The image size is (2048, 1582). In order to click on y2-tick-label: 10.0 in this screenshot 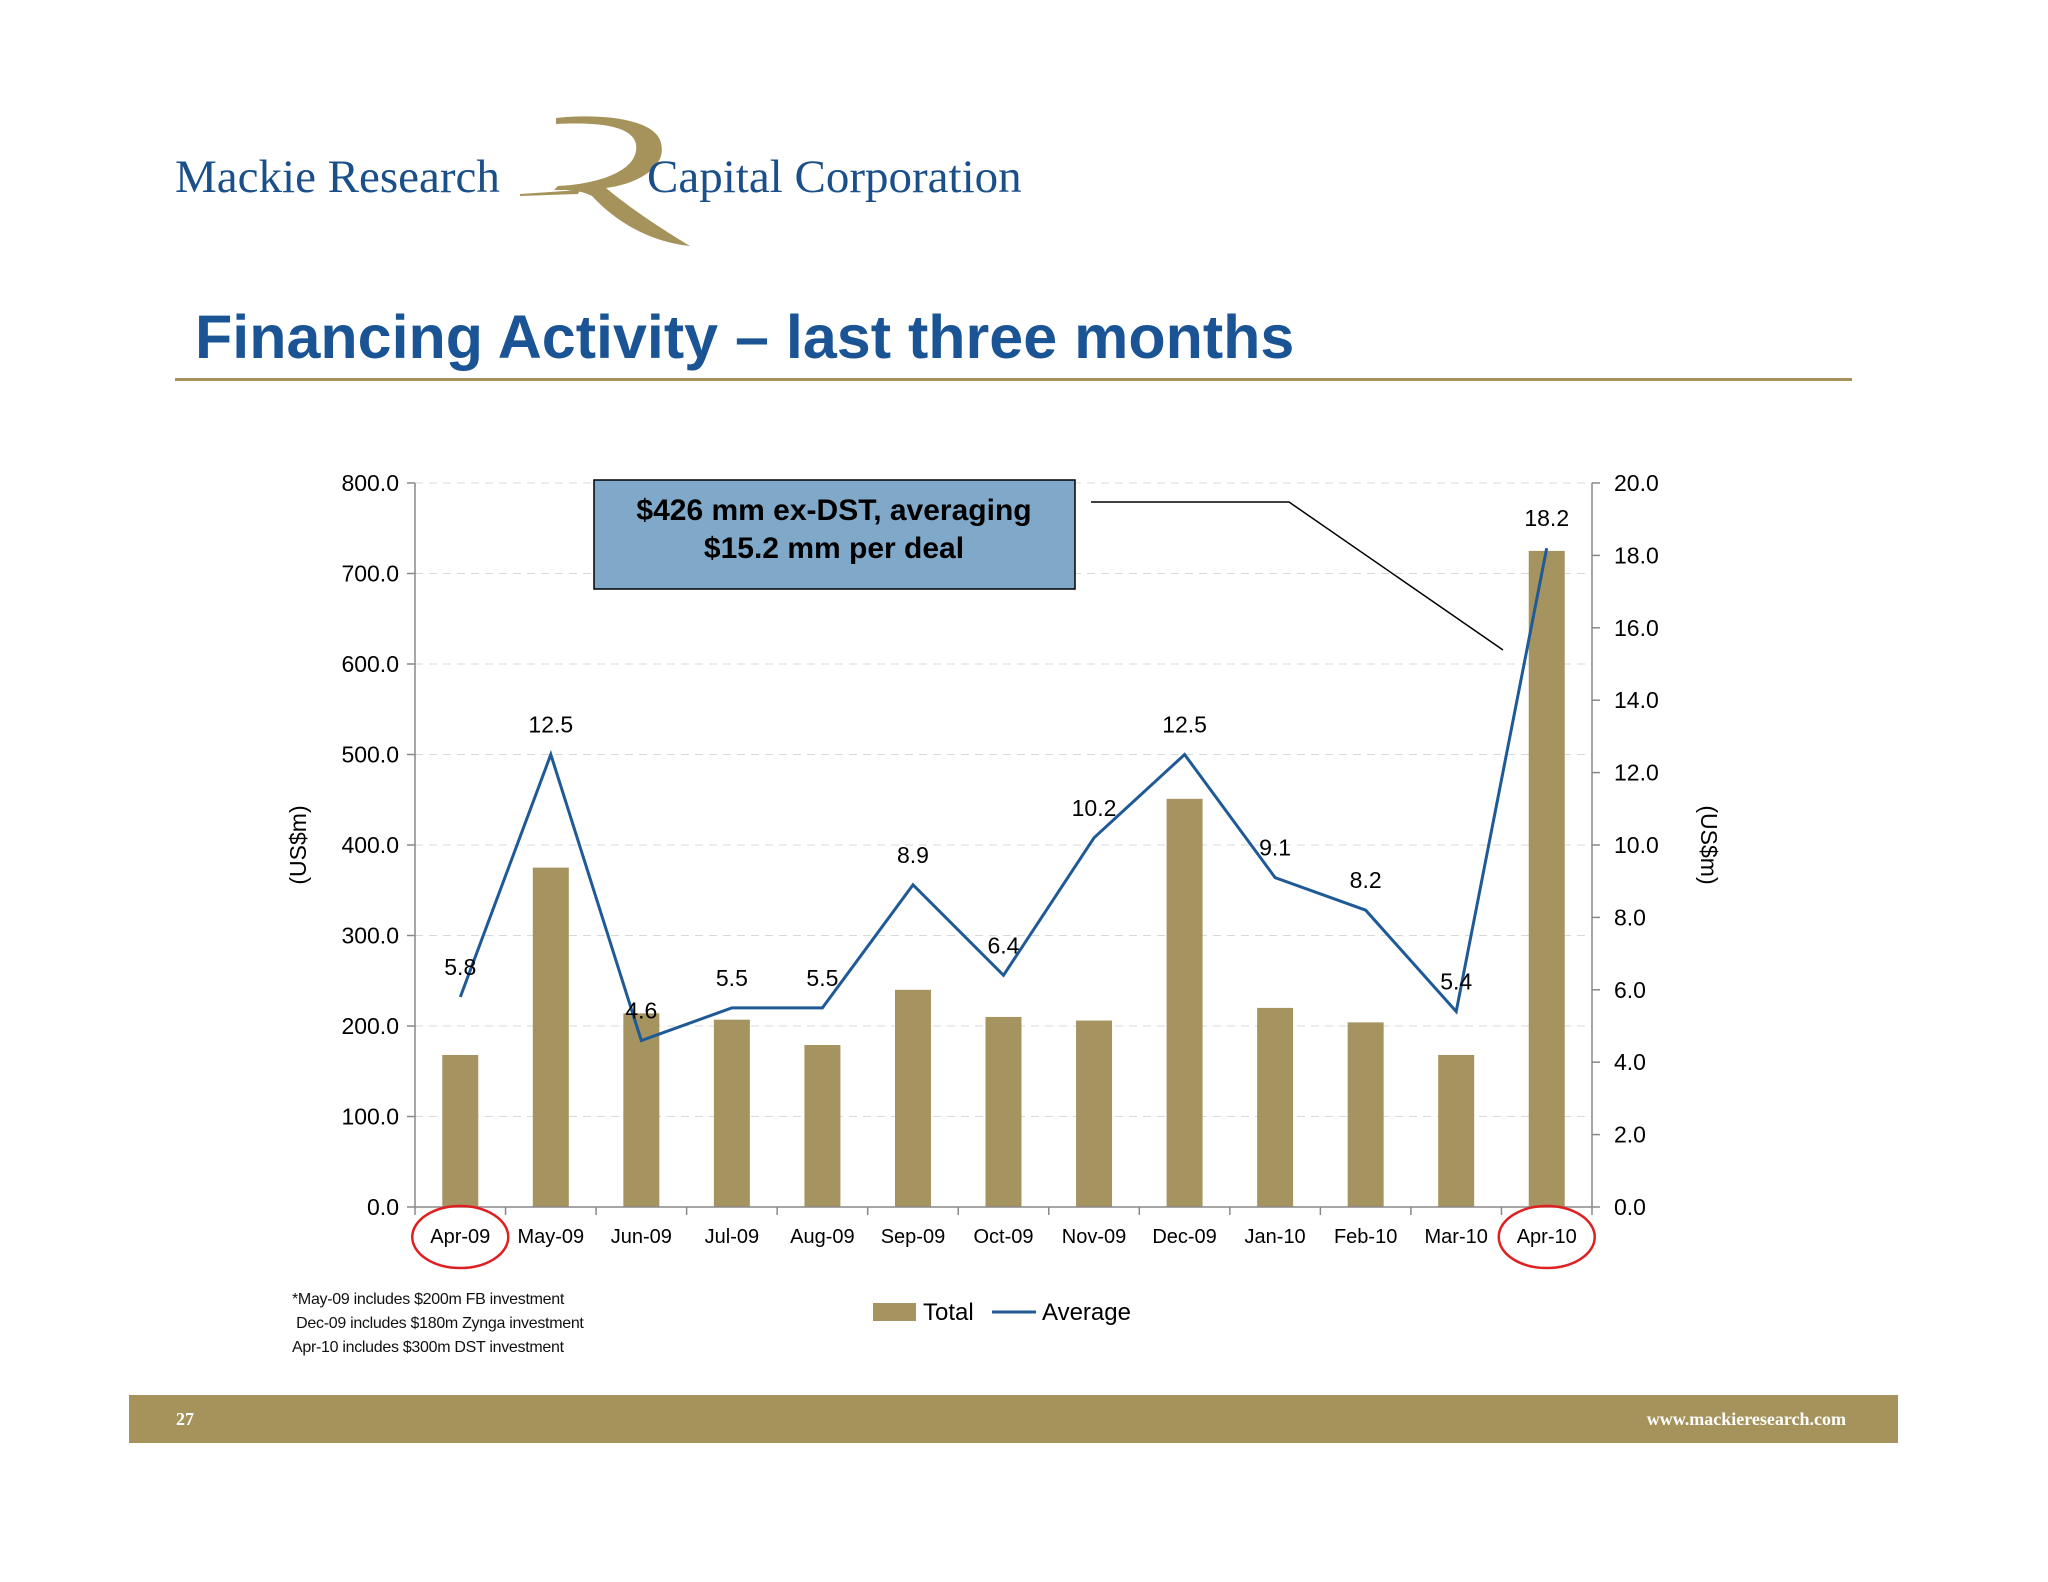, I will do `click(1636, 845)`.